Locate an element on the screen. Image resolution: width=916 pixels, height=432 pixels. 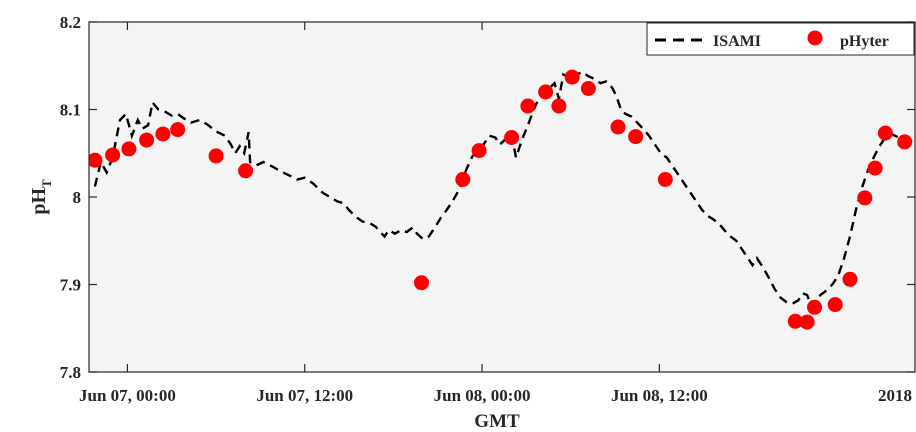
y-tick-label: 8.1 is located at coordinates (70, 110).